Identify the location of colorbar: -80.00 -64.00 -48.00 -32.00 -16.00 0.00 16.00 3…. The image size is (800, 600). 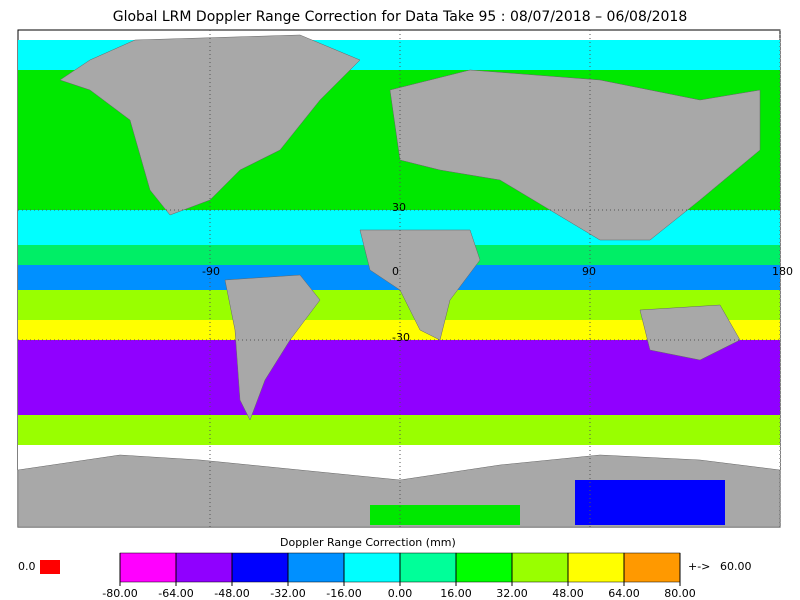
(399, 576).